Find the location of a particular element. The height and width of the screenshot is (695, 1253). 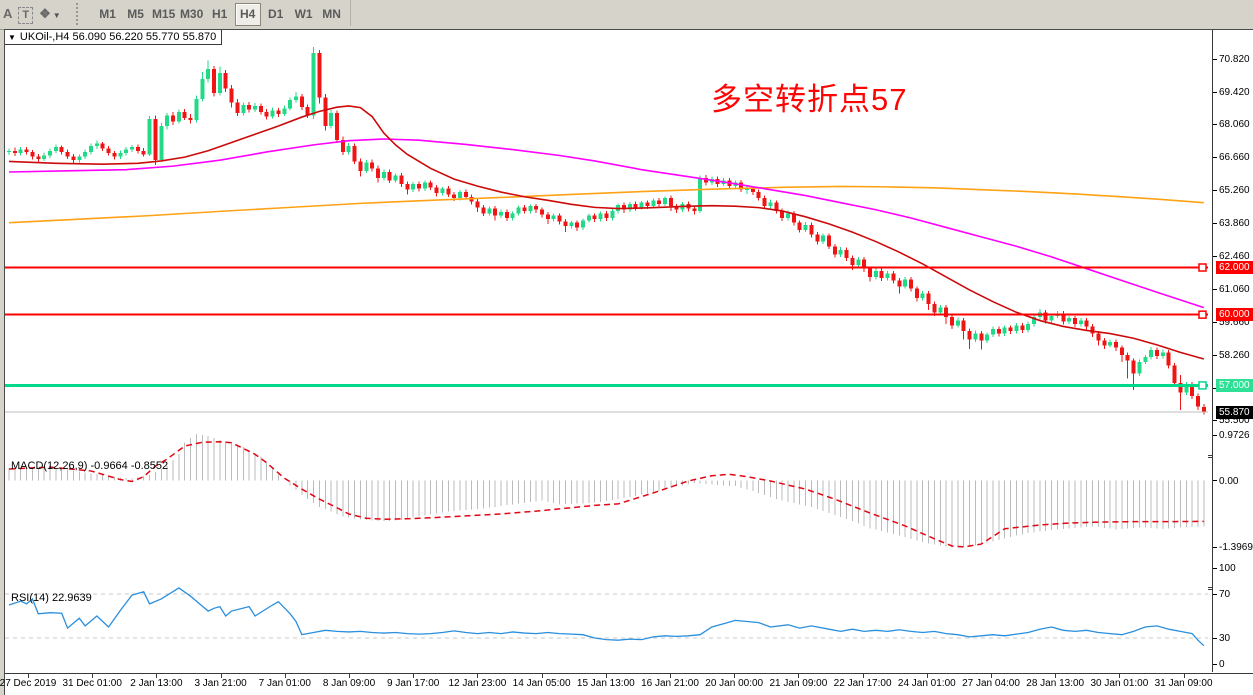

chart-ohlc-quote: 56.090 56.220 55.770 55.870 is located at coordinates (144, 37).